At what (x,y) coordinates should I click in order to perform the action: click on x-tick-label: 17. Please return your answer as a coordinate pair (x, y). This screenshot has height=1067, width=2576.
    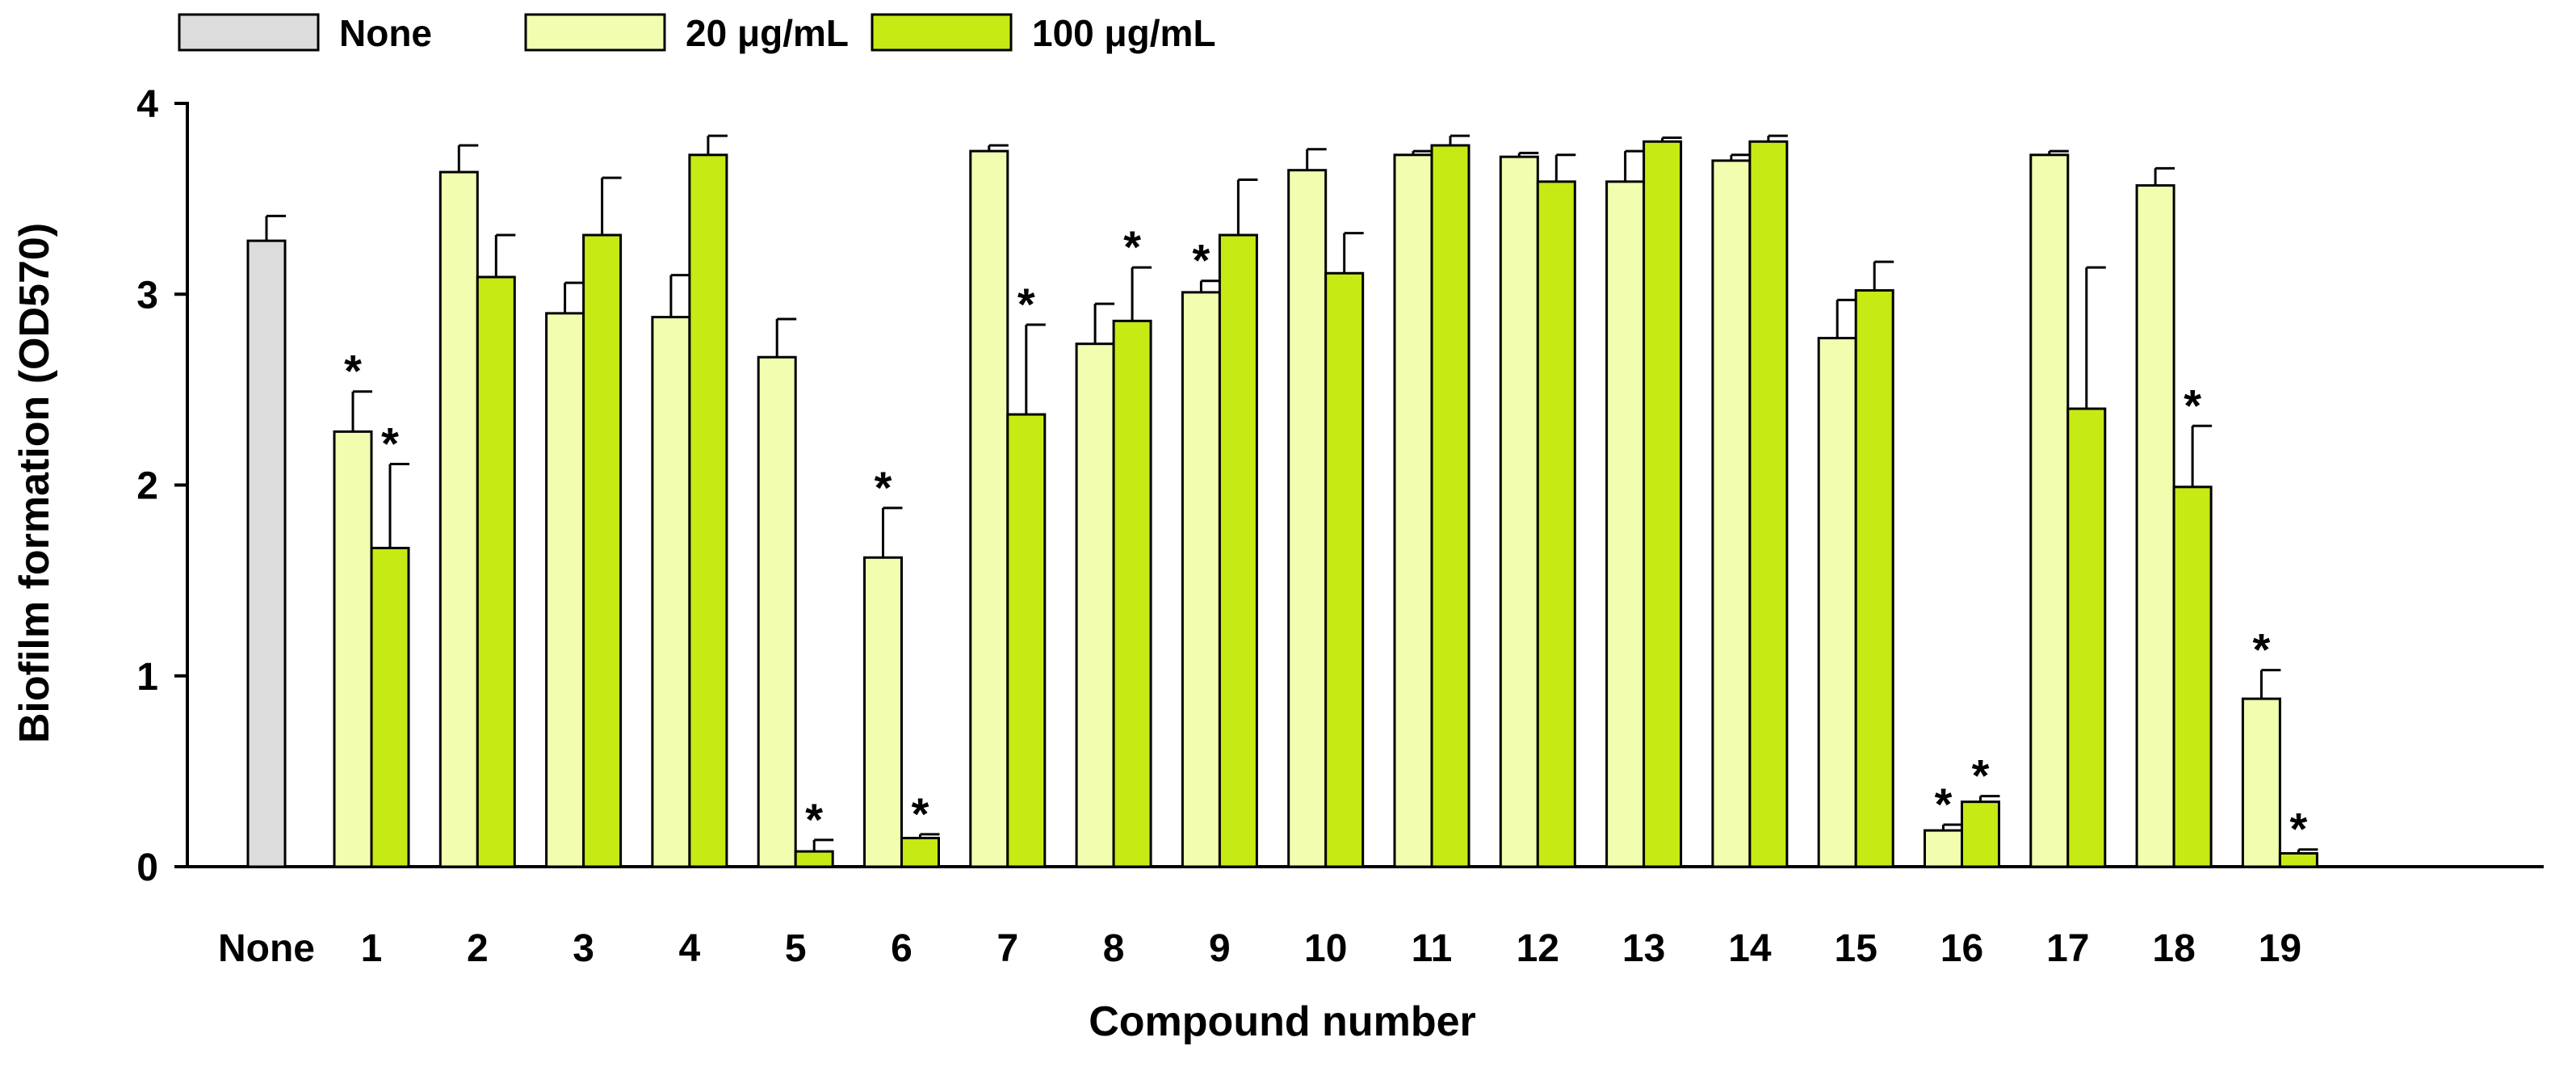
    Looking at the image, I should click on (2067, 948).